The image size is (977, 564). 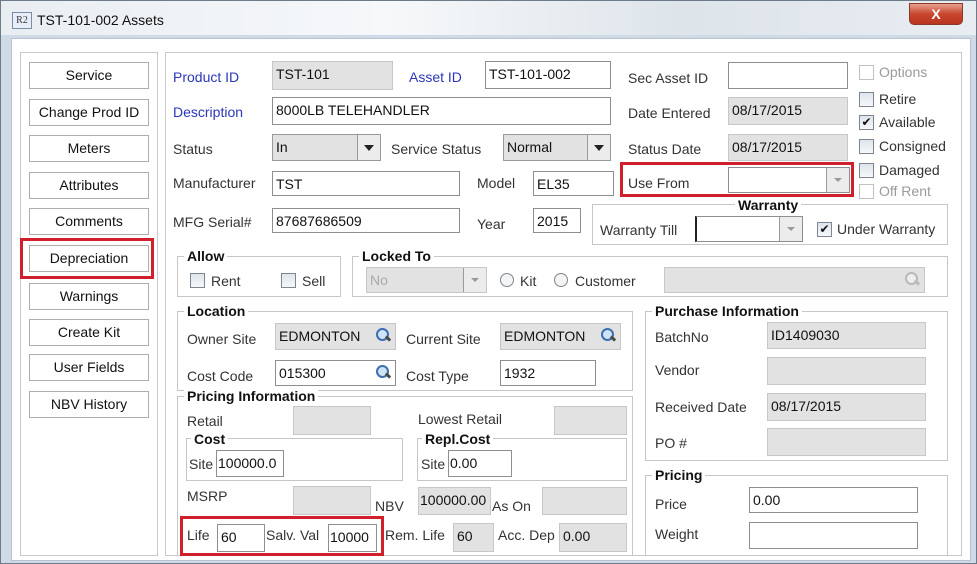 I want to click on off-rent-label: Off Rent, so click(x=905, y=191).